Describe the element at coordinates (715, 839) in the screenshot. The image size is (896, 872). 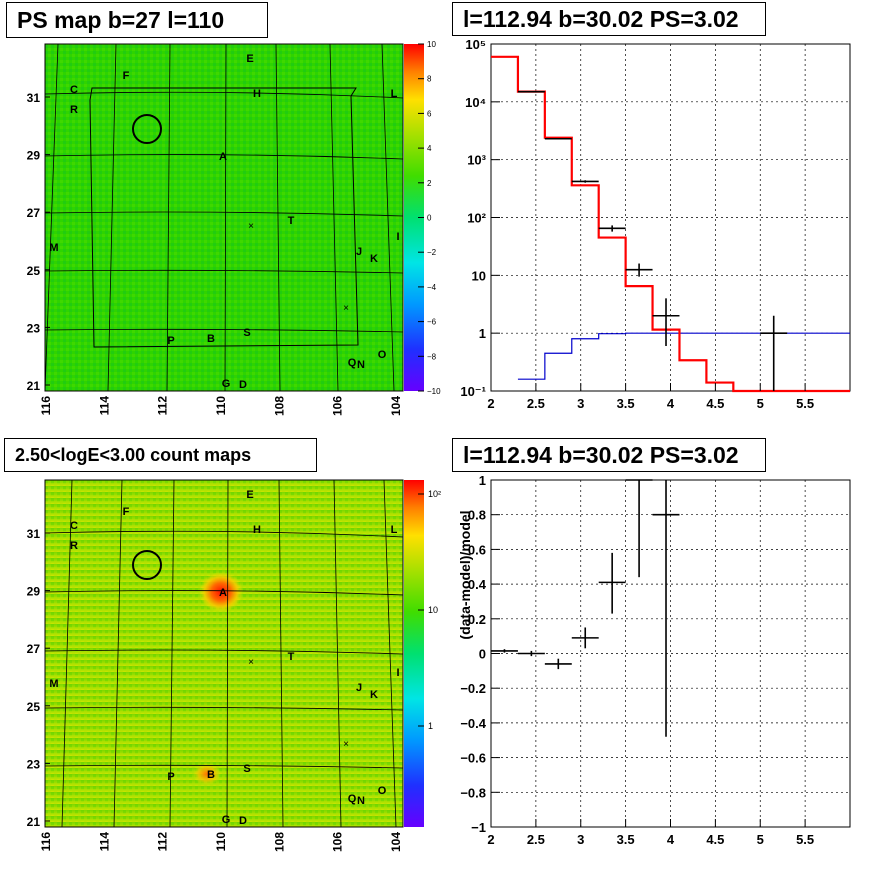
I see `residual-x-tick-label: 4.5` at that location.